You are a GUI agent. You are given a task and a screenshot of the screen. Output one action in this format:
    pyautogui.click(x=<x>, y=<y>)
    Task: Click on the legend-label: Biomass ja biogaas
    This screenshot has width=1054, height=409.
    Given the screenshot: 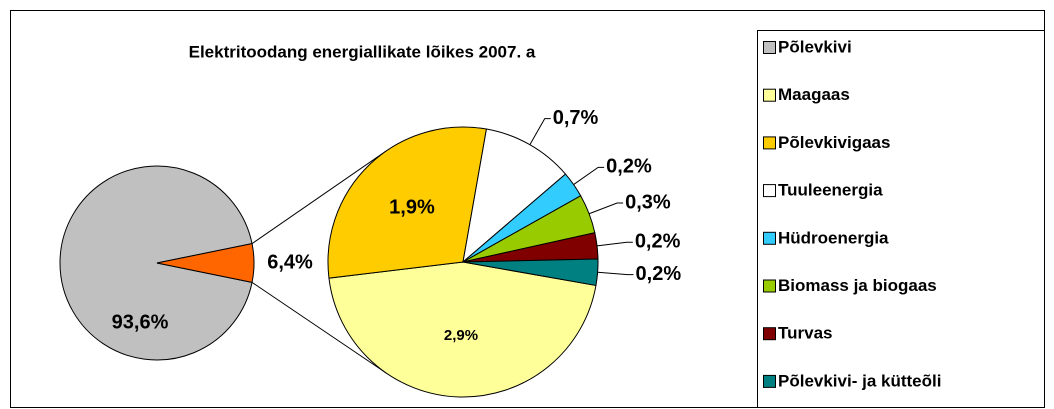 What is the action you would take?
    pyautogui.click(x=857, y=285)
    